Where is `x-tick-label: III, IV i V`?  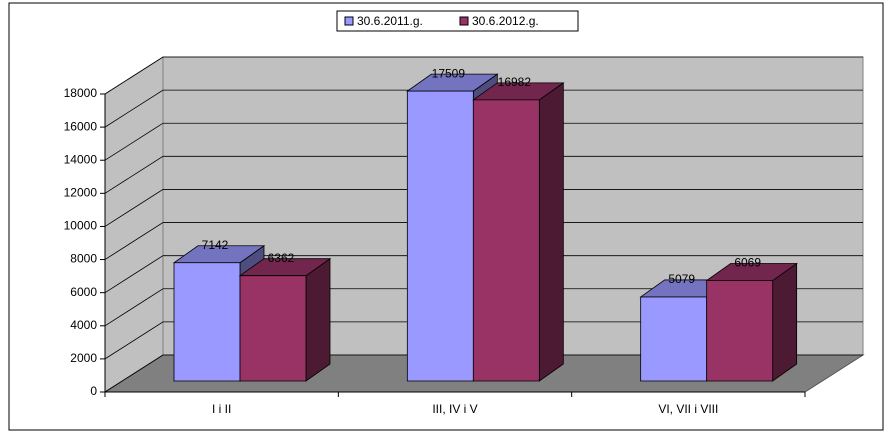
x-tick-label: III, IV i V is located at coordinates (454, 409).